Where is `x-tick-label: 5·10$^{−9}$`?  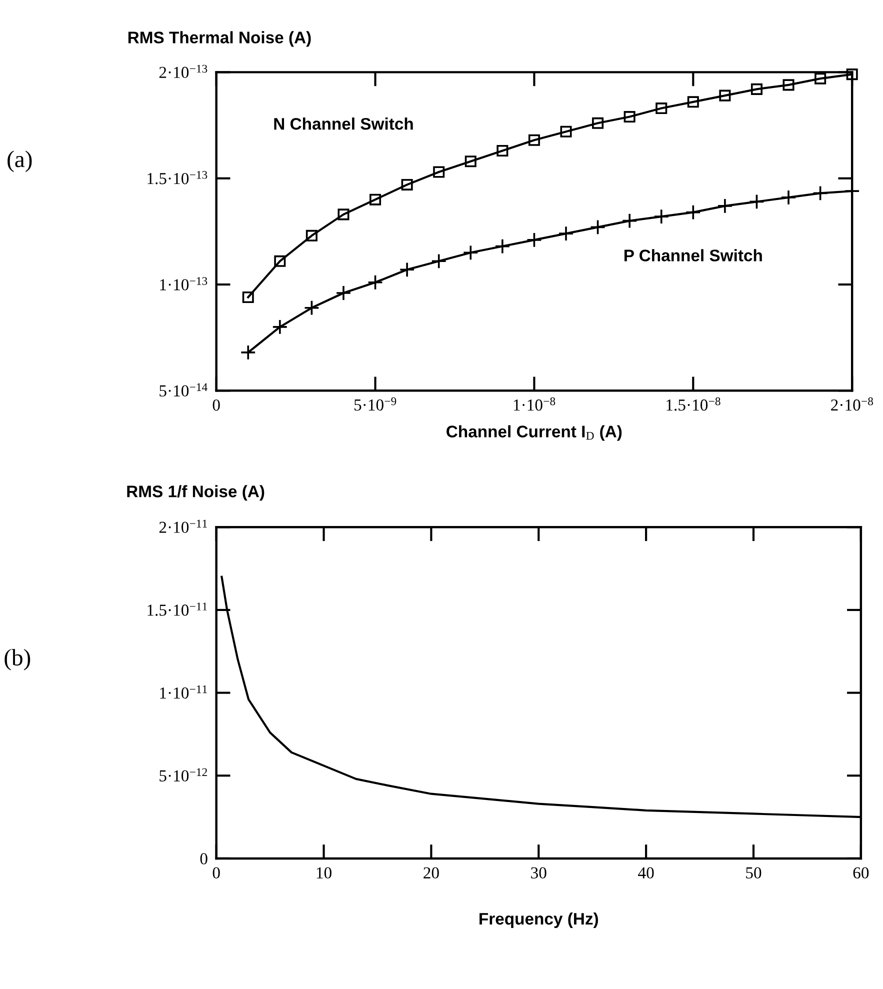
x-tick-label: 5·10$^{−9}$ is located at coordinates (375, 404).